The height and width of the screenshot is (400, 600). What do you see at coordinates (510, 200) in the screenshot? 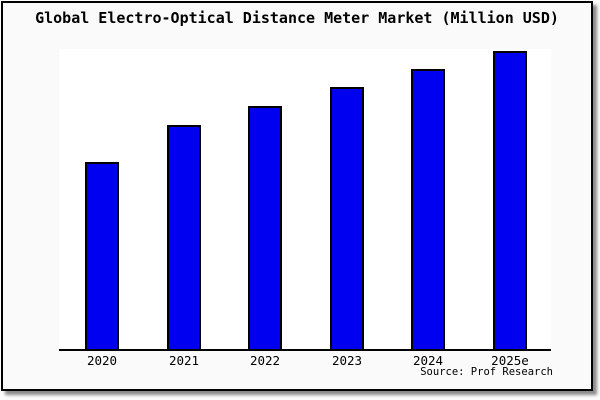
I see `bar-2025e` at bounding box center [510, 200].